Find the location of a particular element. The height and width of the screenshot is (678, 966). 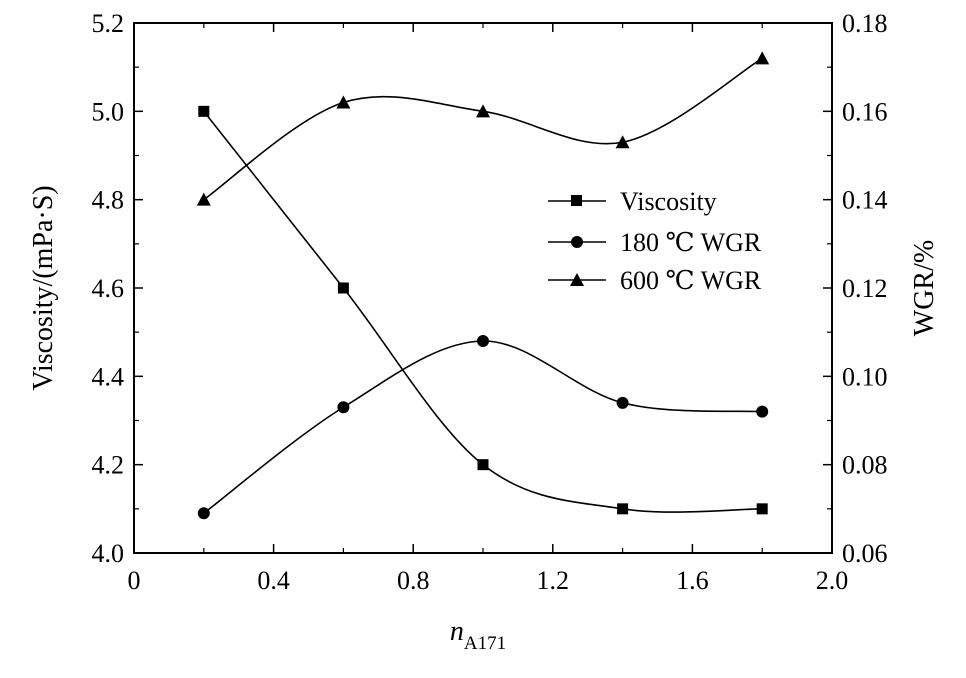

legend-entry-180-wgr: 180 ℃ WGR is located at coordinates (655, 242).